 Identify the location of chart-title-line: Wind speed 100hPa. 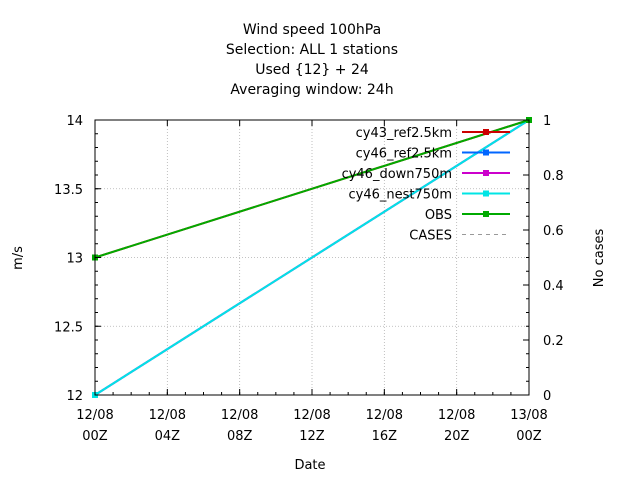
(312, 30).